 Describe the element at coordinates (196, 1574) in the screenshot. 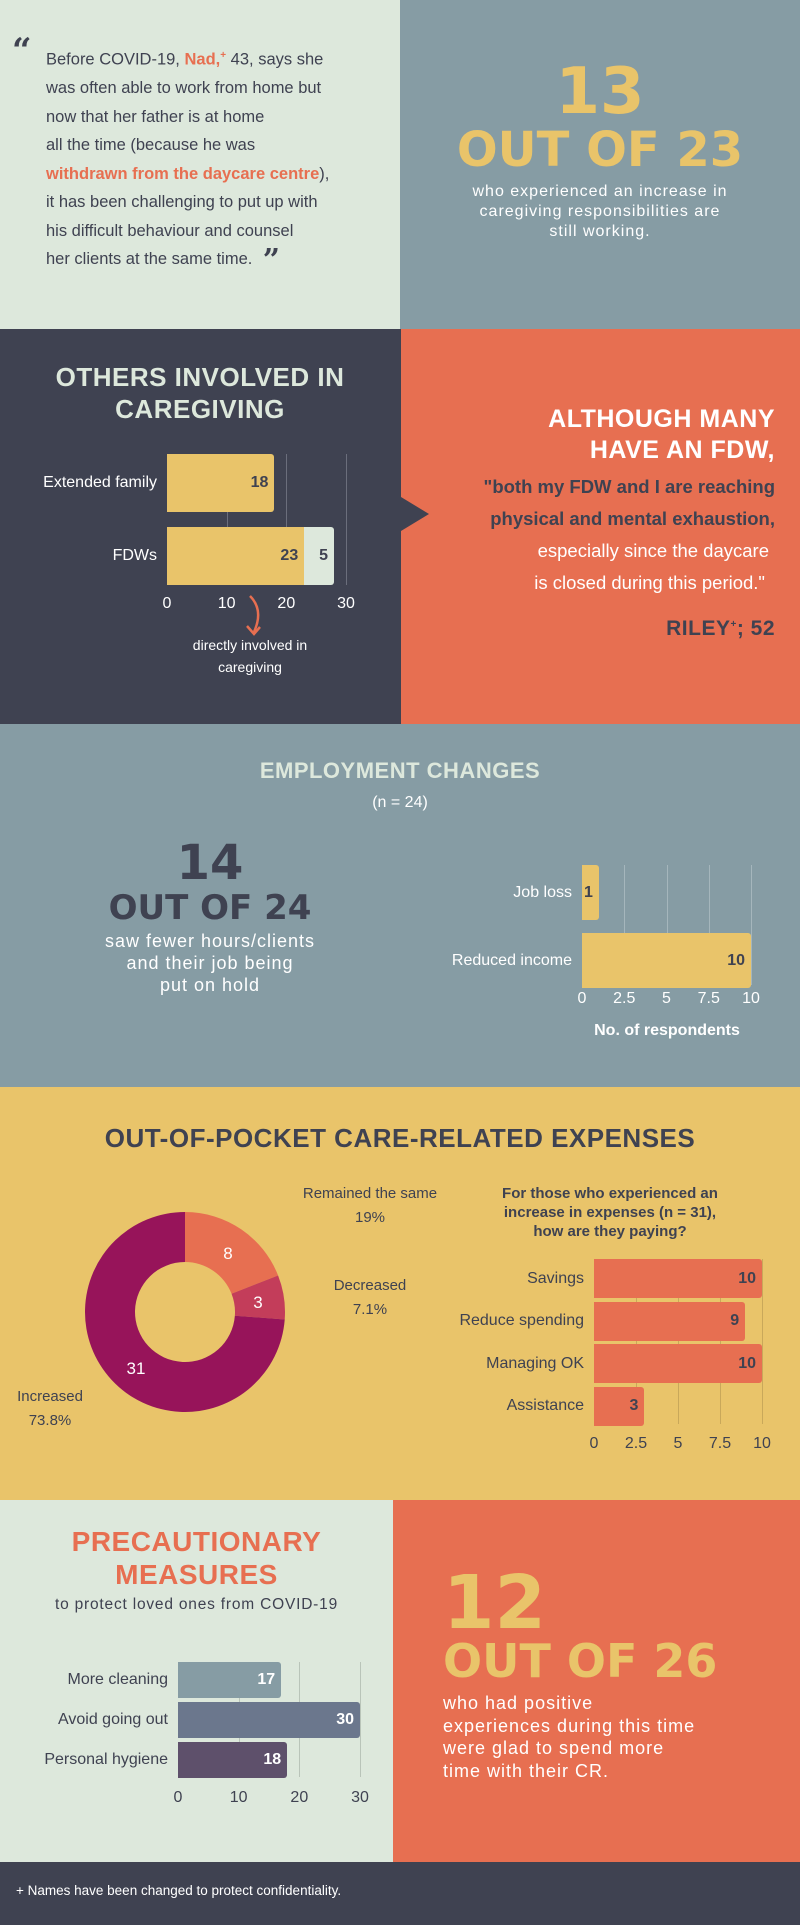

I see `title-line: MEASURES` at that location.